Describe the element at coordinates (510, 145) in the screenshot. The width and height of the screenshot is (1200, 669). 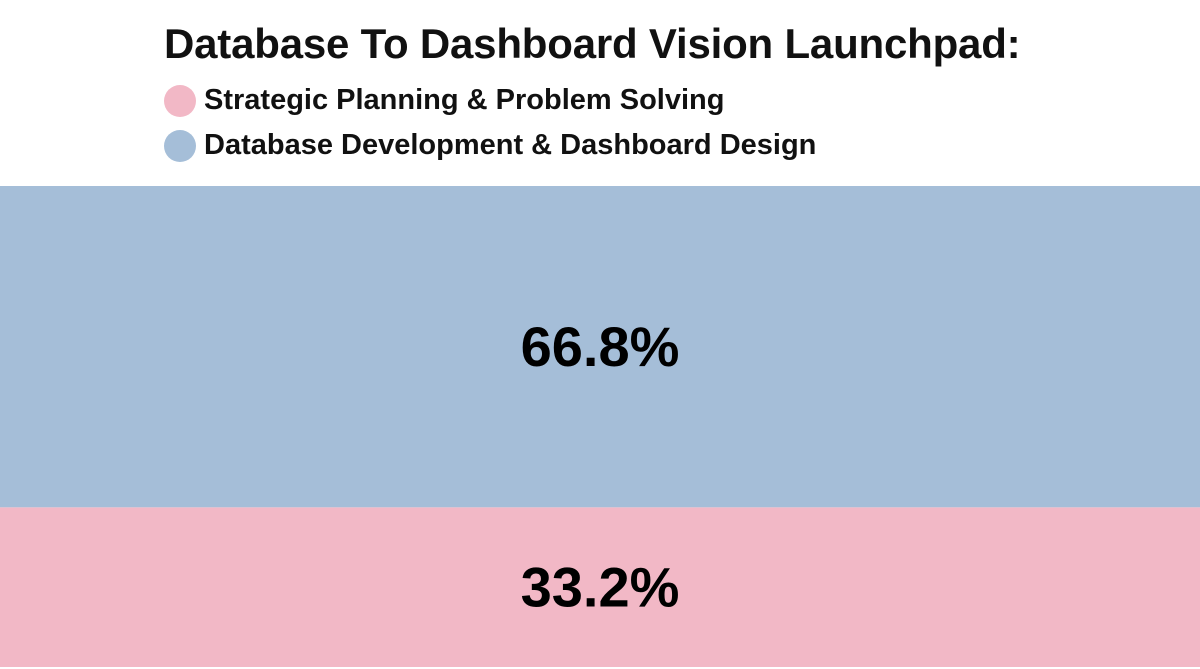
I see `legend-label-database-development: Database Development & Dashboard Design` at that location.